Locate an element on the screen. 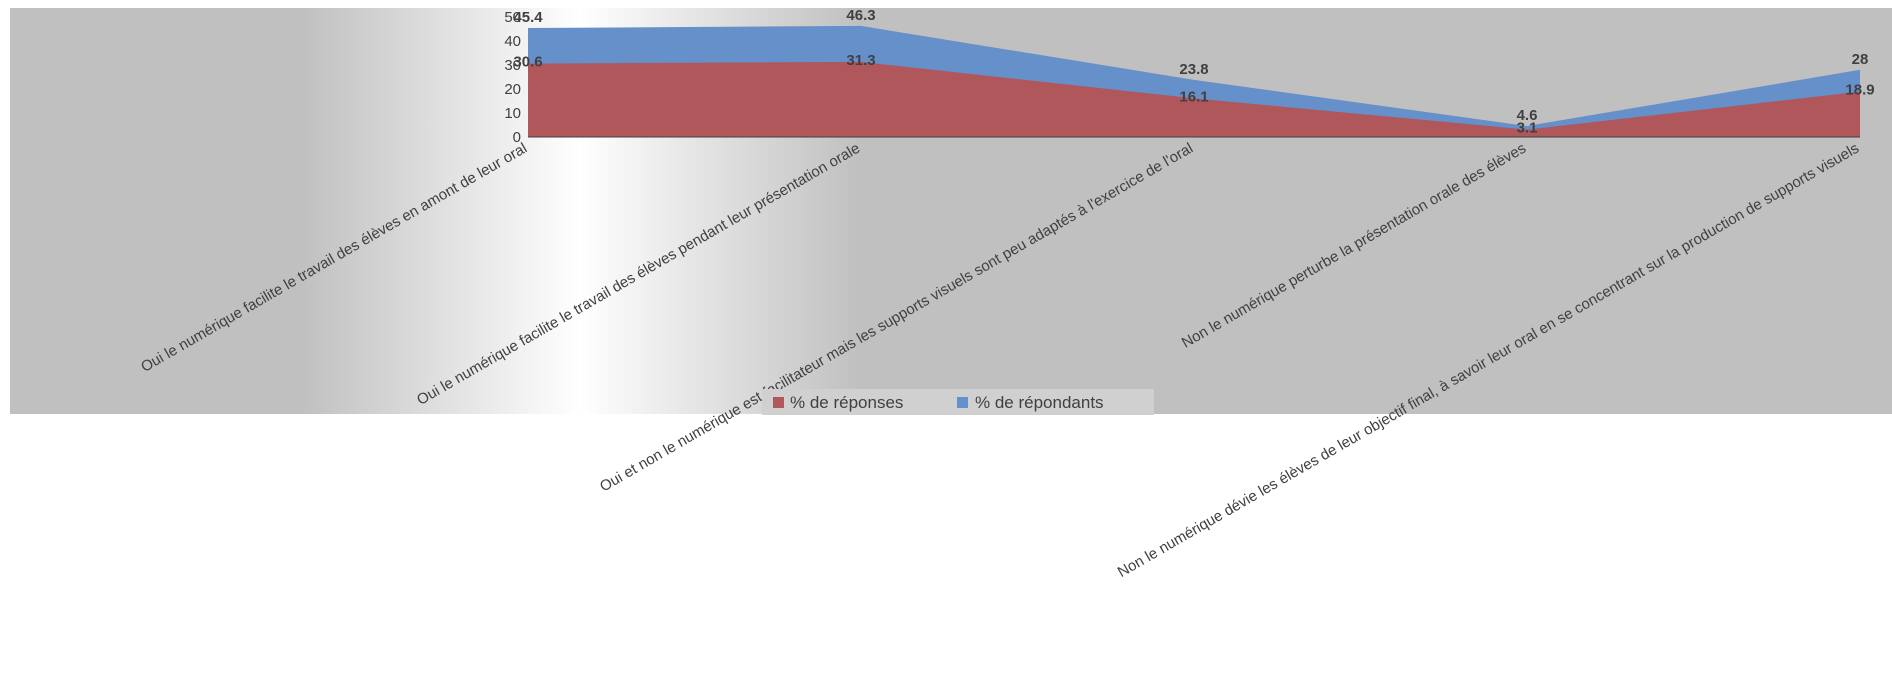 The height and width of the screenshot is (688, 1892). data-labels: 30.6 31.3 16.1 3.1 18.9 45.4 46.3 23.8 4.6 28 is located at coordinates (1193, 72).